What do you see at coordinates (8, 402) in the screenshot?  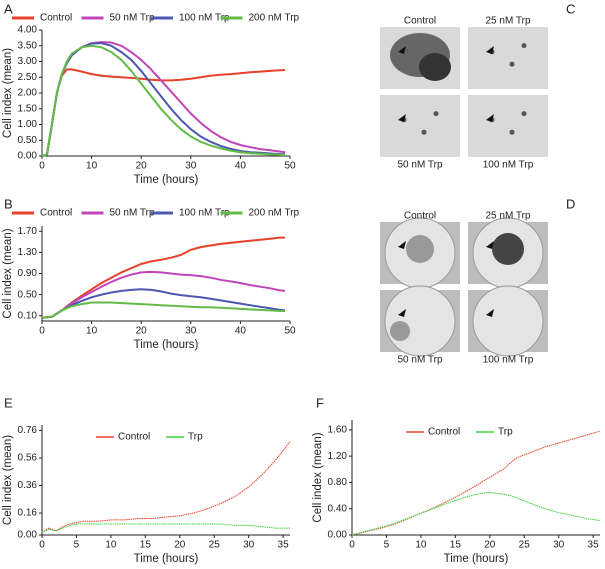 I see `panel-label: E` at bounding box center [8, 402].